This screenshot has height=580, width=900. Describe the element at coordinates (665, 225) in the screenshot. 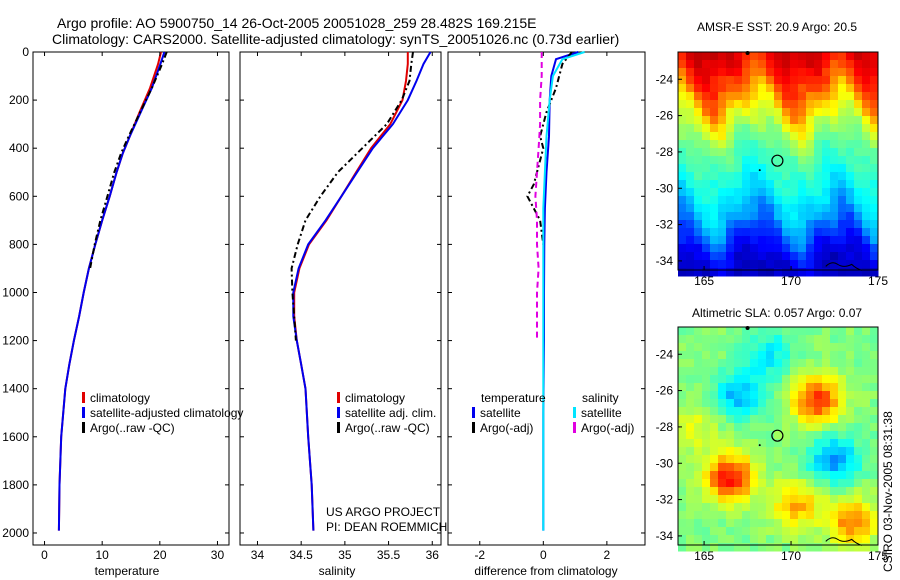

I see `map-y-tick-label: -32` at that location.